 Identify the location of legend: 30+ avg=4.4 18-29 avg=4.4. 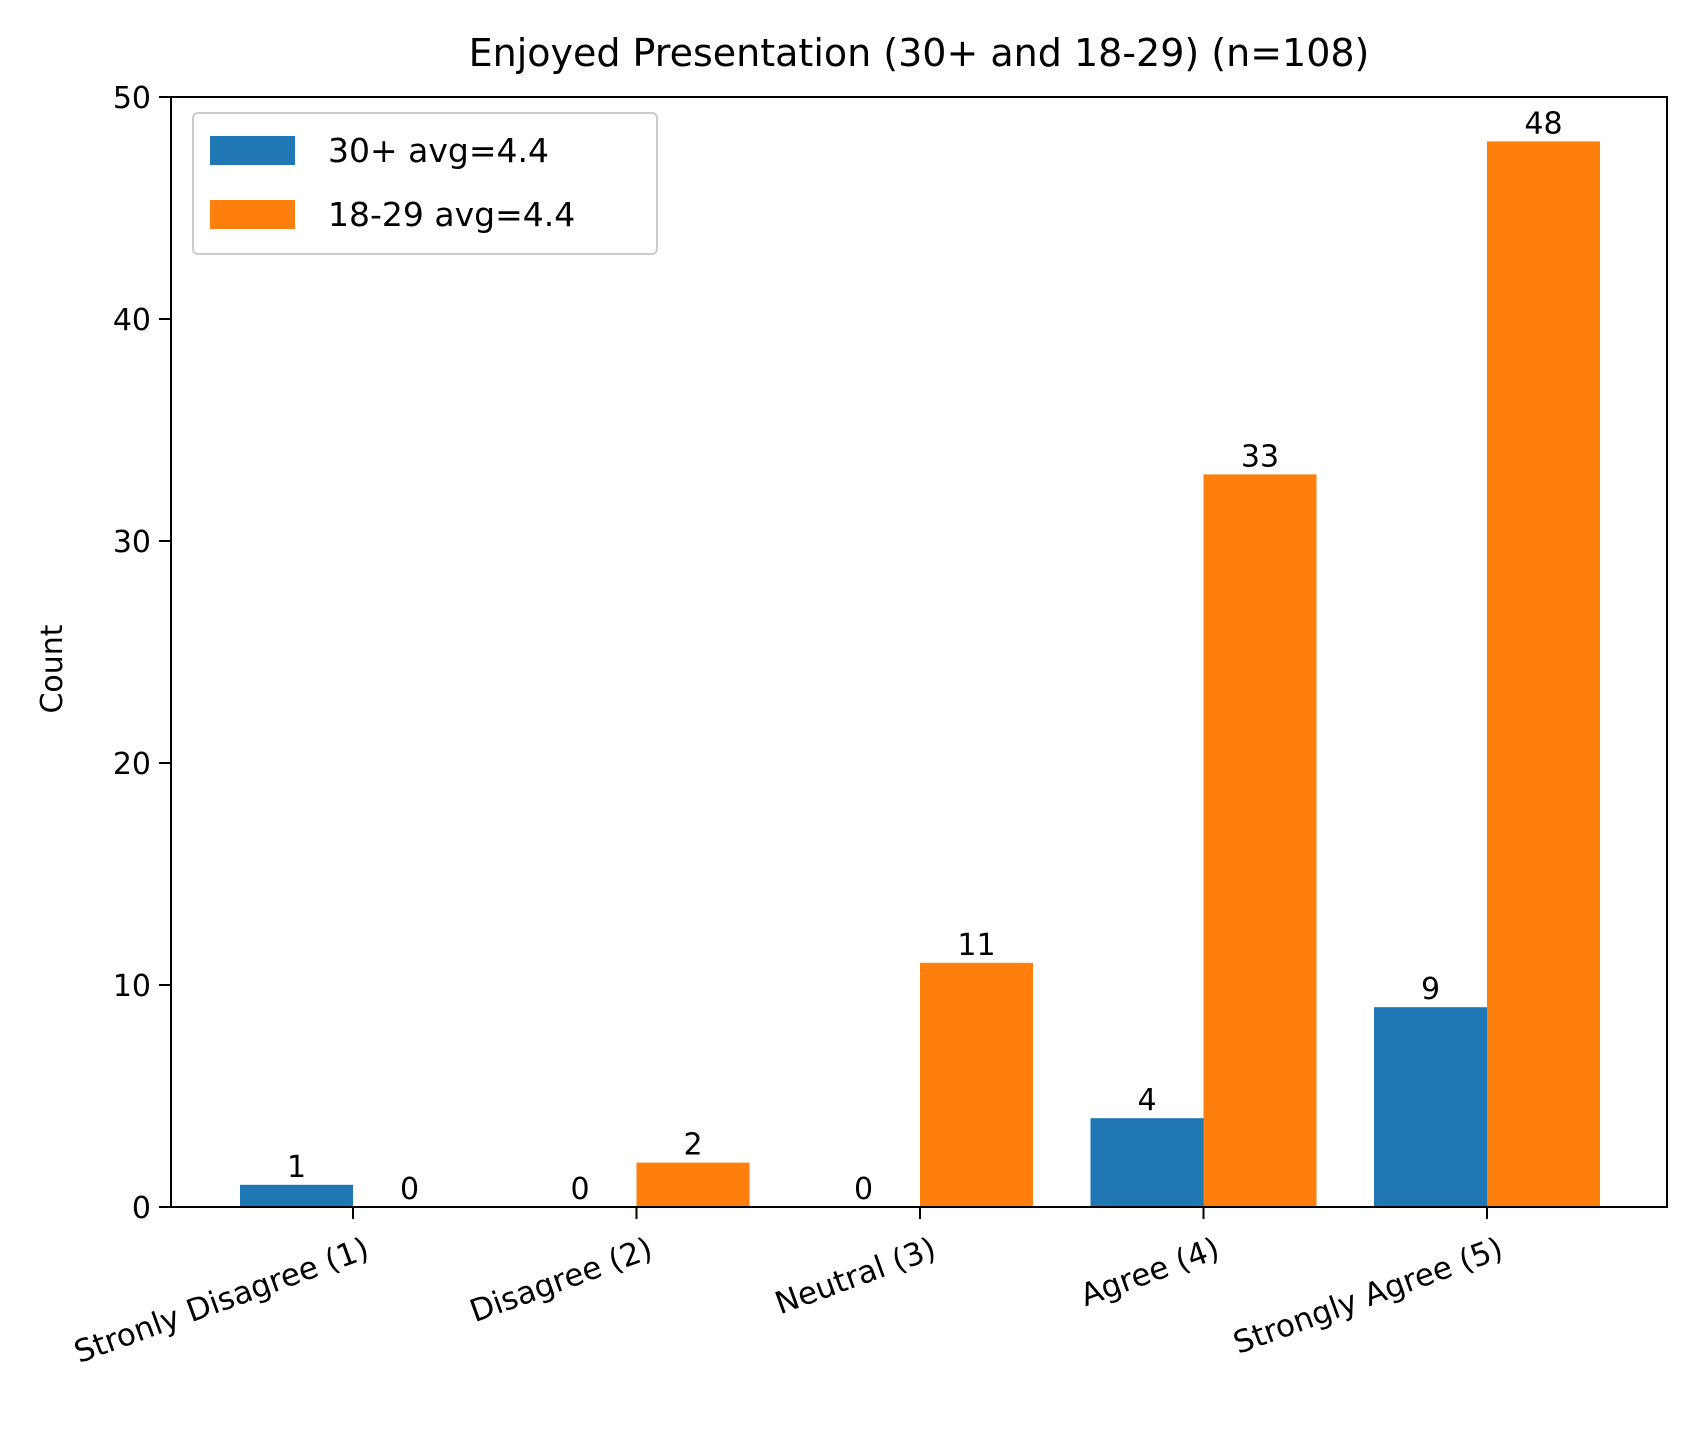
(425, 183).